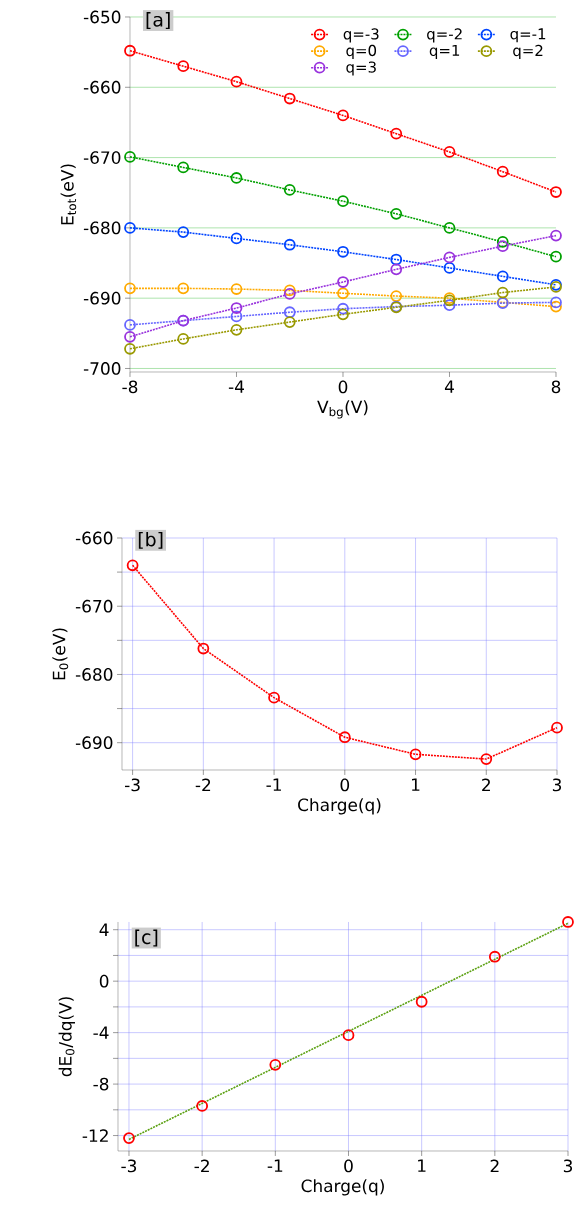  Describe the element at coordinates (104, 929) in the screenshot. I see `y-tick-label: 4` at that location.